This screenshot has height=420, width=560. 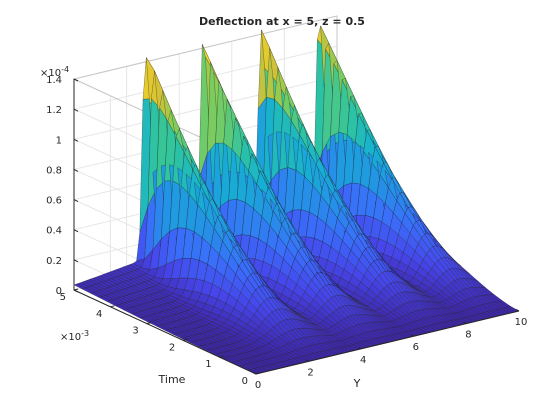 I want to click on time-axis-tick-label: 5, so click(x=63, y=297).